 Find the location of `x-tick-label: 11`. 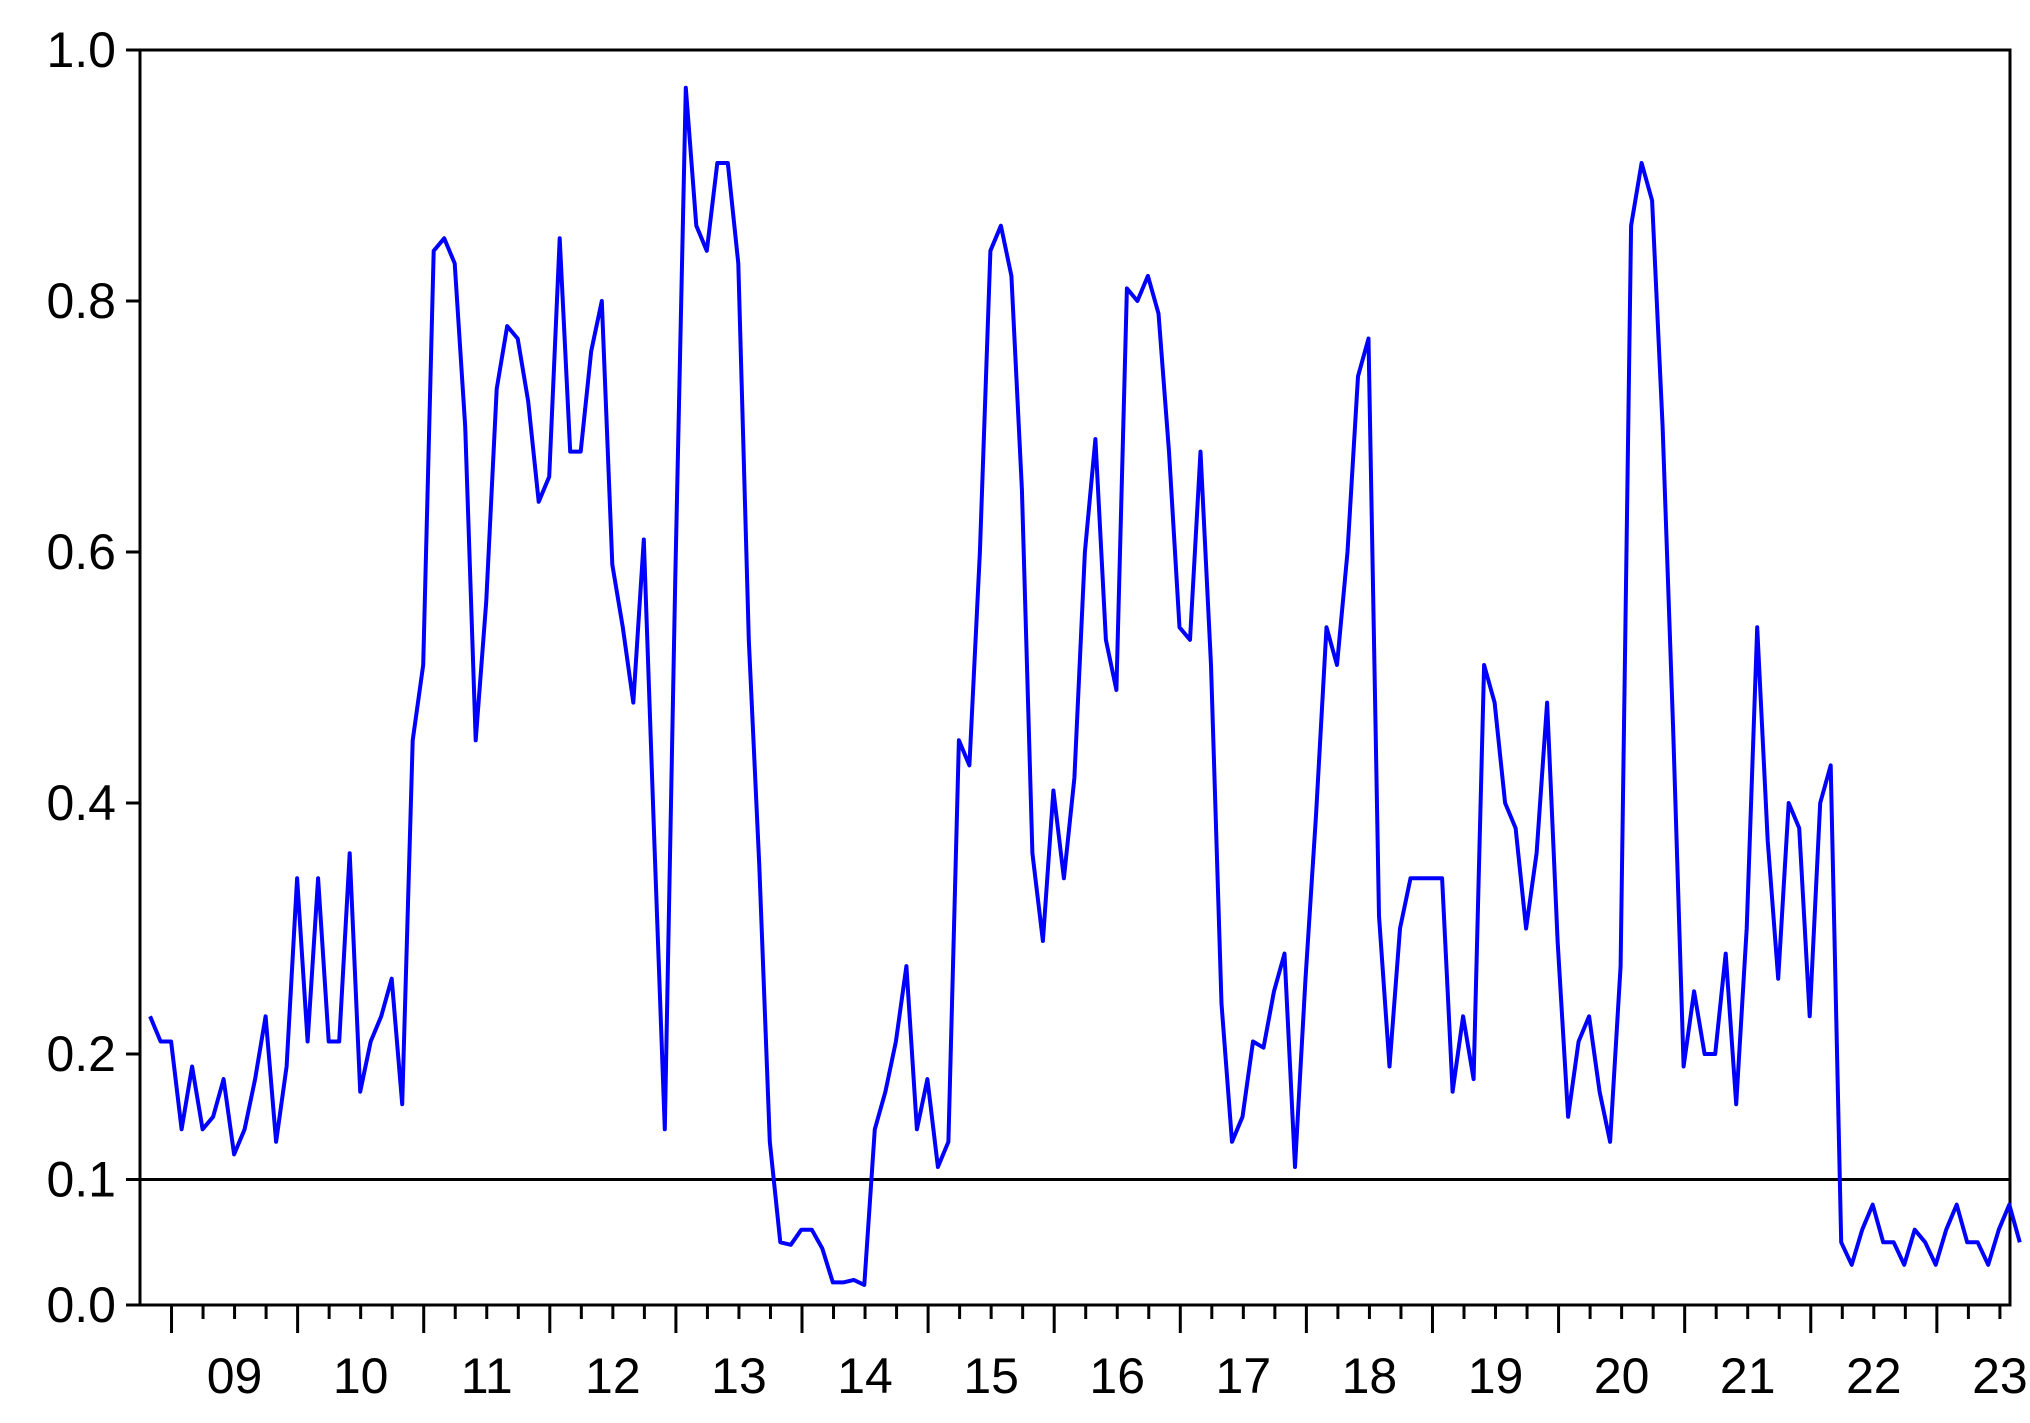

x-tick-label: 11 is located at coordinates (487, 1376).